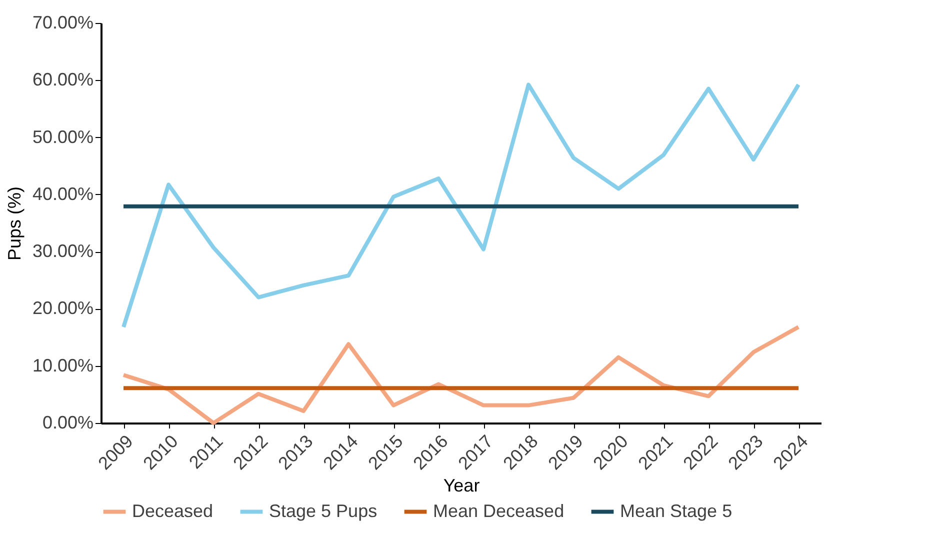  Describe the element at coordinates (173, 510) in the screenshot. I see `legend-label: Deceased` at that location.